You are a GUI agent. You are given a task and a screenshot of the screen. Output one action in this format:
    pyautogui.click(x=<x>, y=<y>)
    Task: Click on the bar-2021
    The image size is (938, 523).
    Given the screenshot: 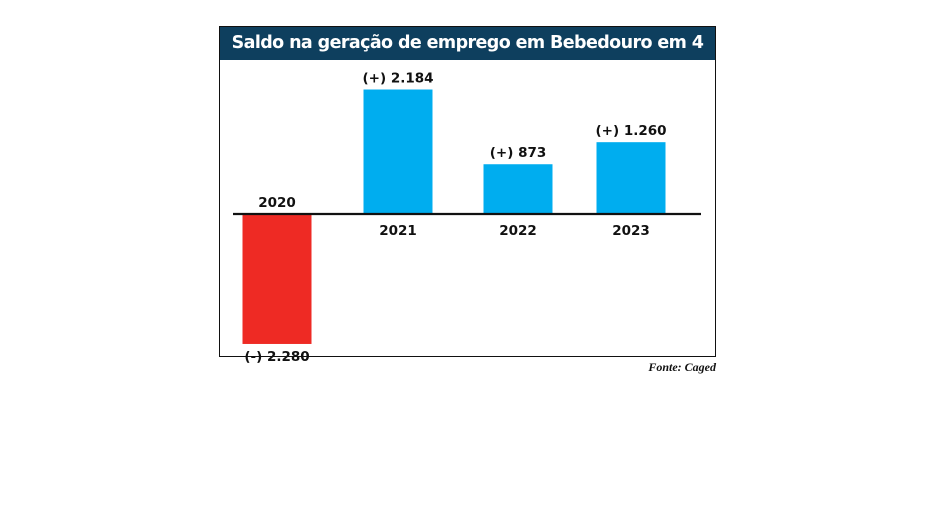 What is the action you would take?
    pyautogui.click(x=398, y=151)
    